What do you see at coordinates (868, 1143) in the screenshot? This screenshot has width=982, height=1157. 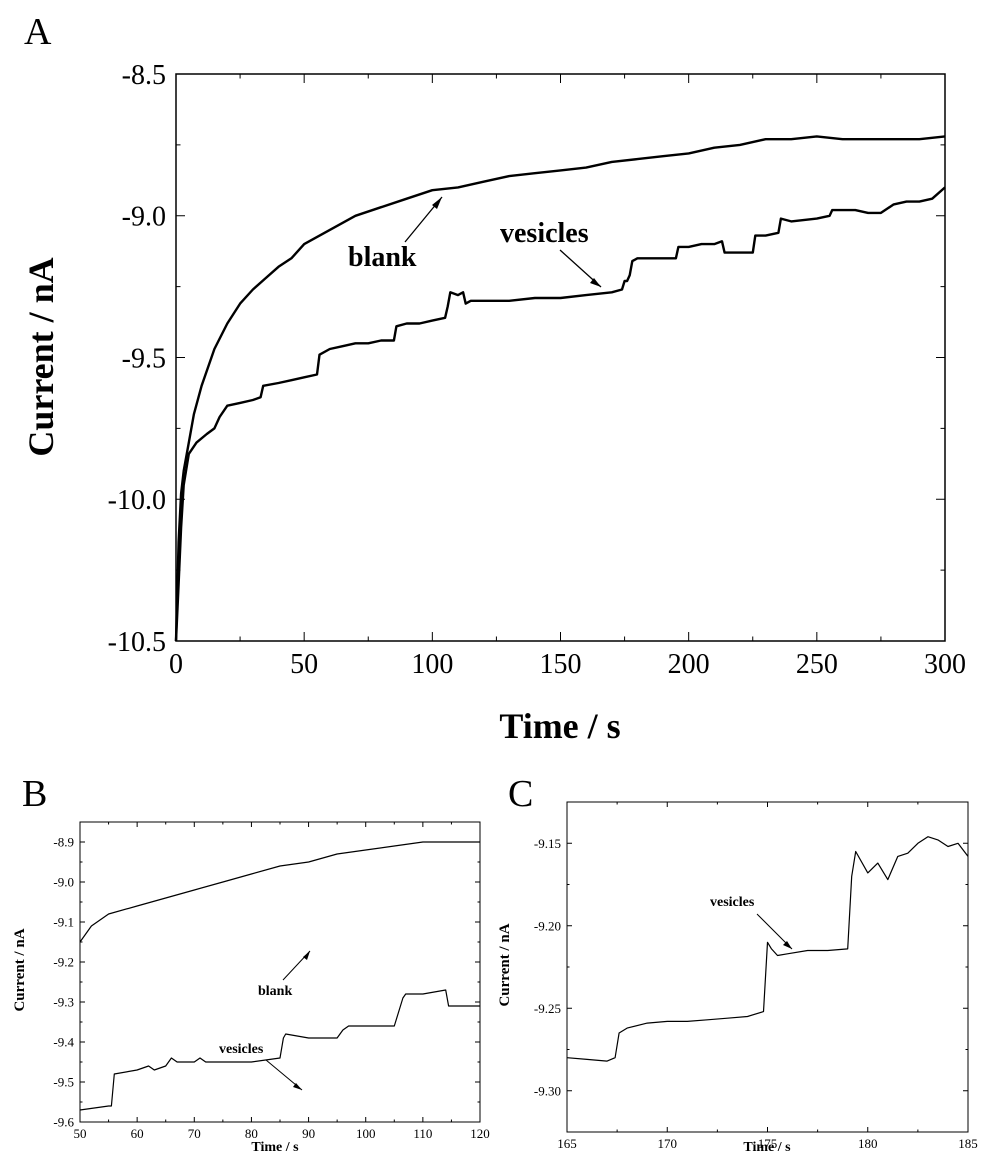 I see `panel-c-xtick-label: 180` at bounding box center [868, 1143].